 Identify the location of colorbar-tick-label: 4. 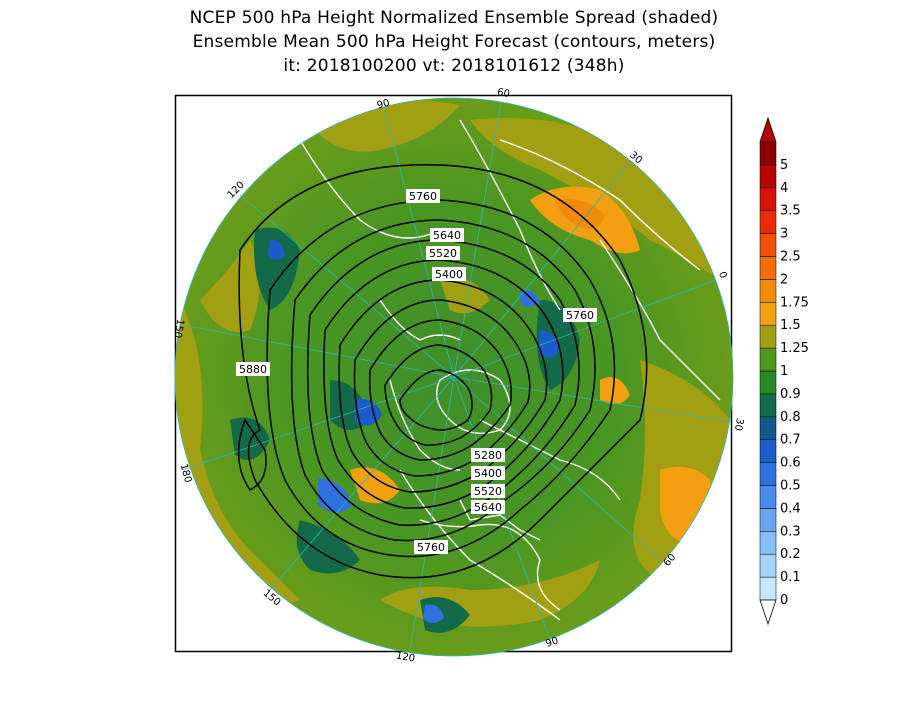
(784, 188).